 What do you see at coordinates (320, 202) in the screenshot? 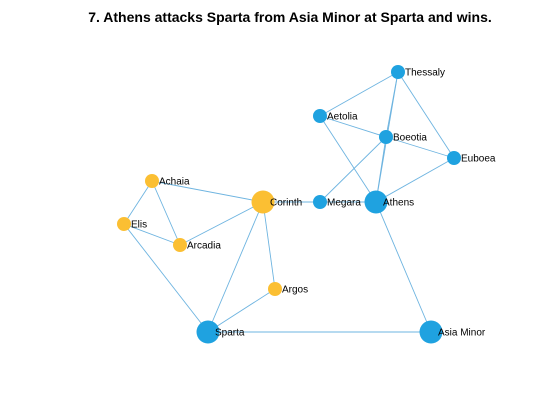
I see `node-megara` at bounding box center [320, 202].